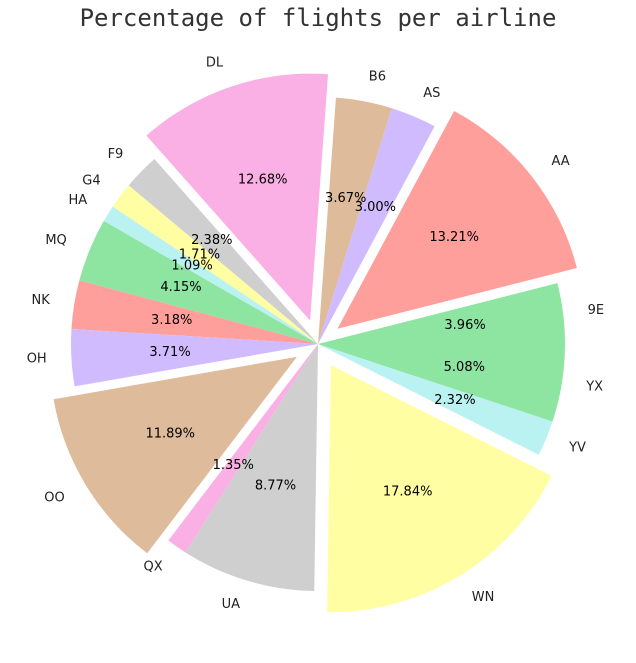  I want to click on slice-as, so click(376, 226).